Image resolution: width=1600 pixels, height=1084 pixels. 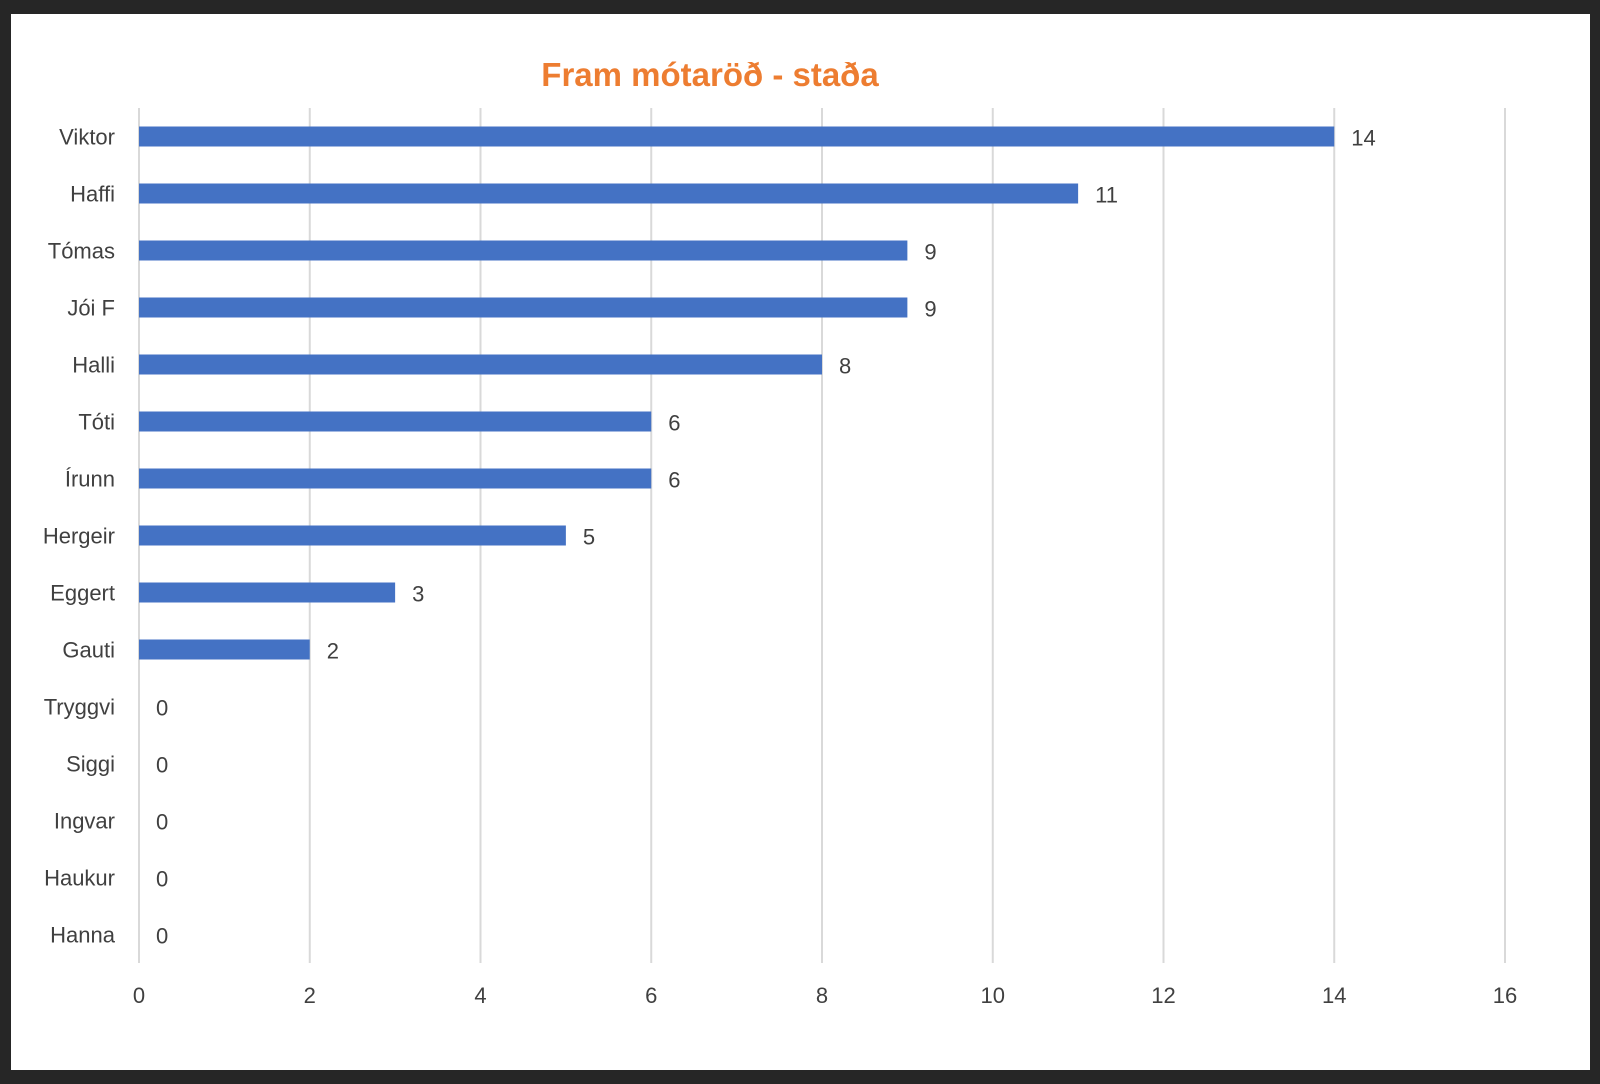 What do you see at coordinates (1505, 995) in the screenshot?
I see `x-tick-label: 16` at bounding box center [1505, 995].